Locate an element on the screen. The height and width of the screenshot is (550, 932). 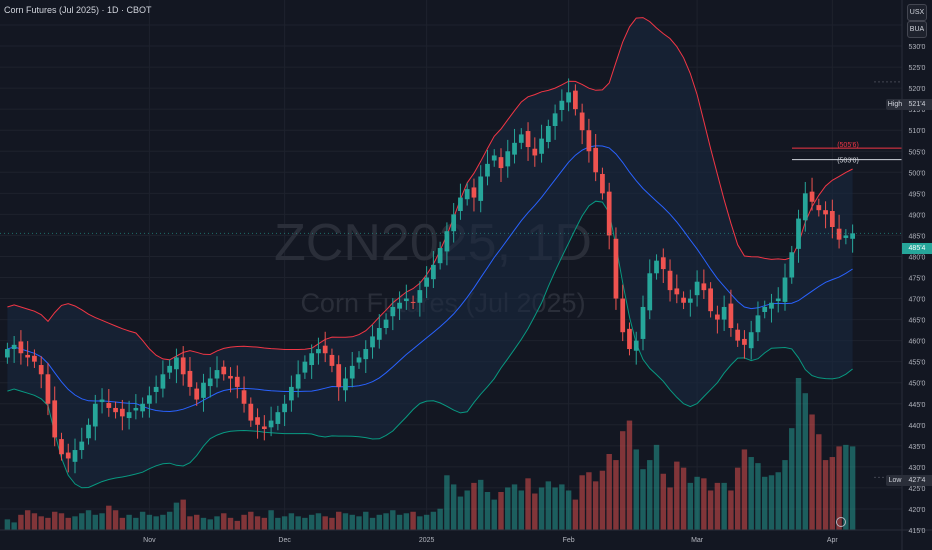
x-tick-label: Apr is located at coordinates (833, 540).